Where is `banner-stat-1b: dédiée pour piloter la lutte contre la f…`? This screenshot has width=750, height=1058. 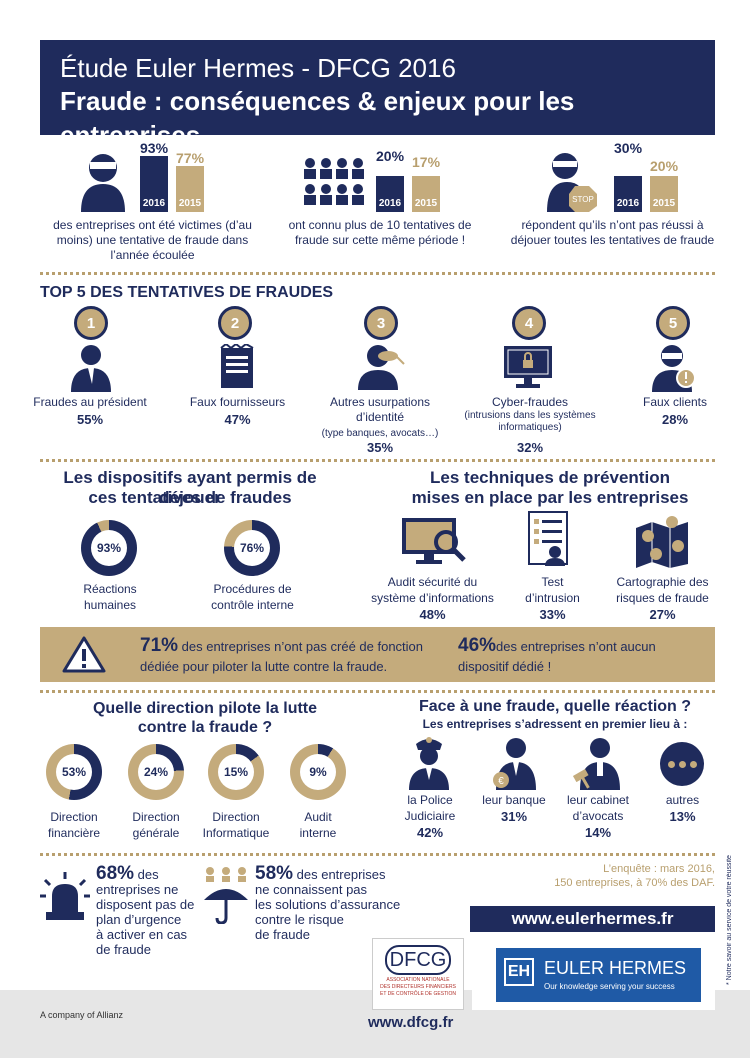 banner-stat-1b: dédiée pour piloter la lutte contre la f… is located at coordinates (264, 666).